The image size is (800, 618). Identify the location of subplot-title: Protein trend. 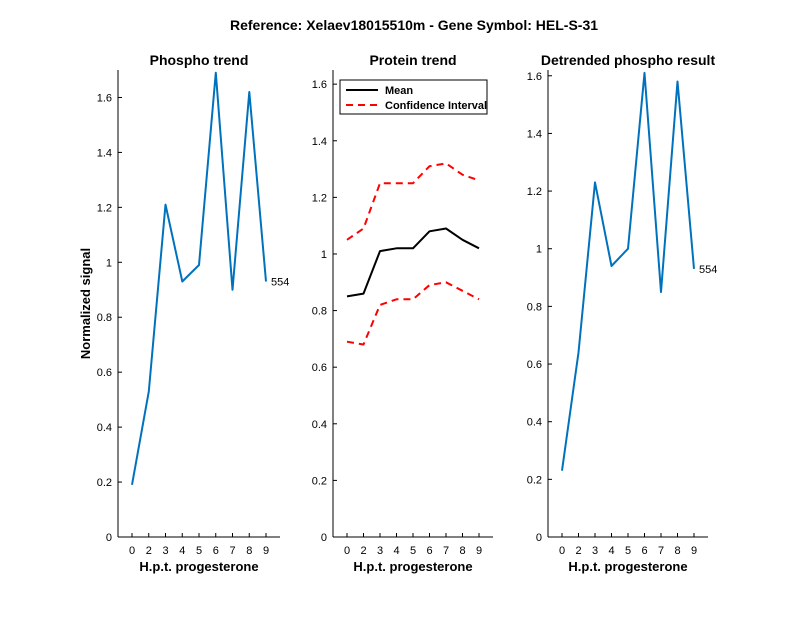
(412, 60).